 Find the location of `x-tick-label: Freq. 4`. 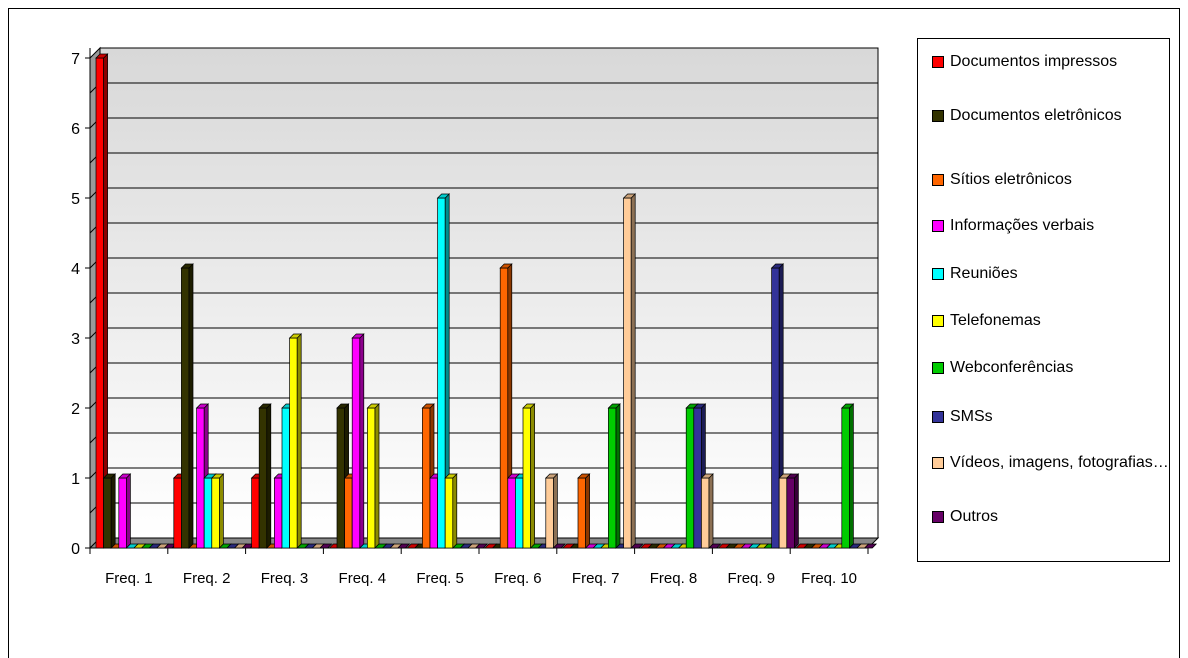

x-tick-label: Freq. 4 is located at coordinates (363, 578).